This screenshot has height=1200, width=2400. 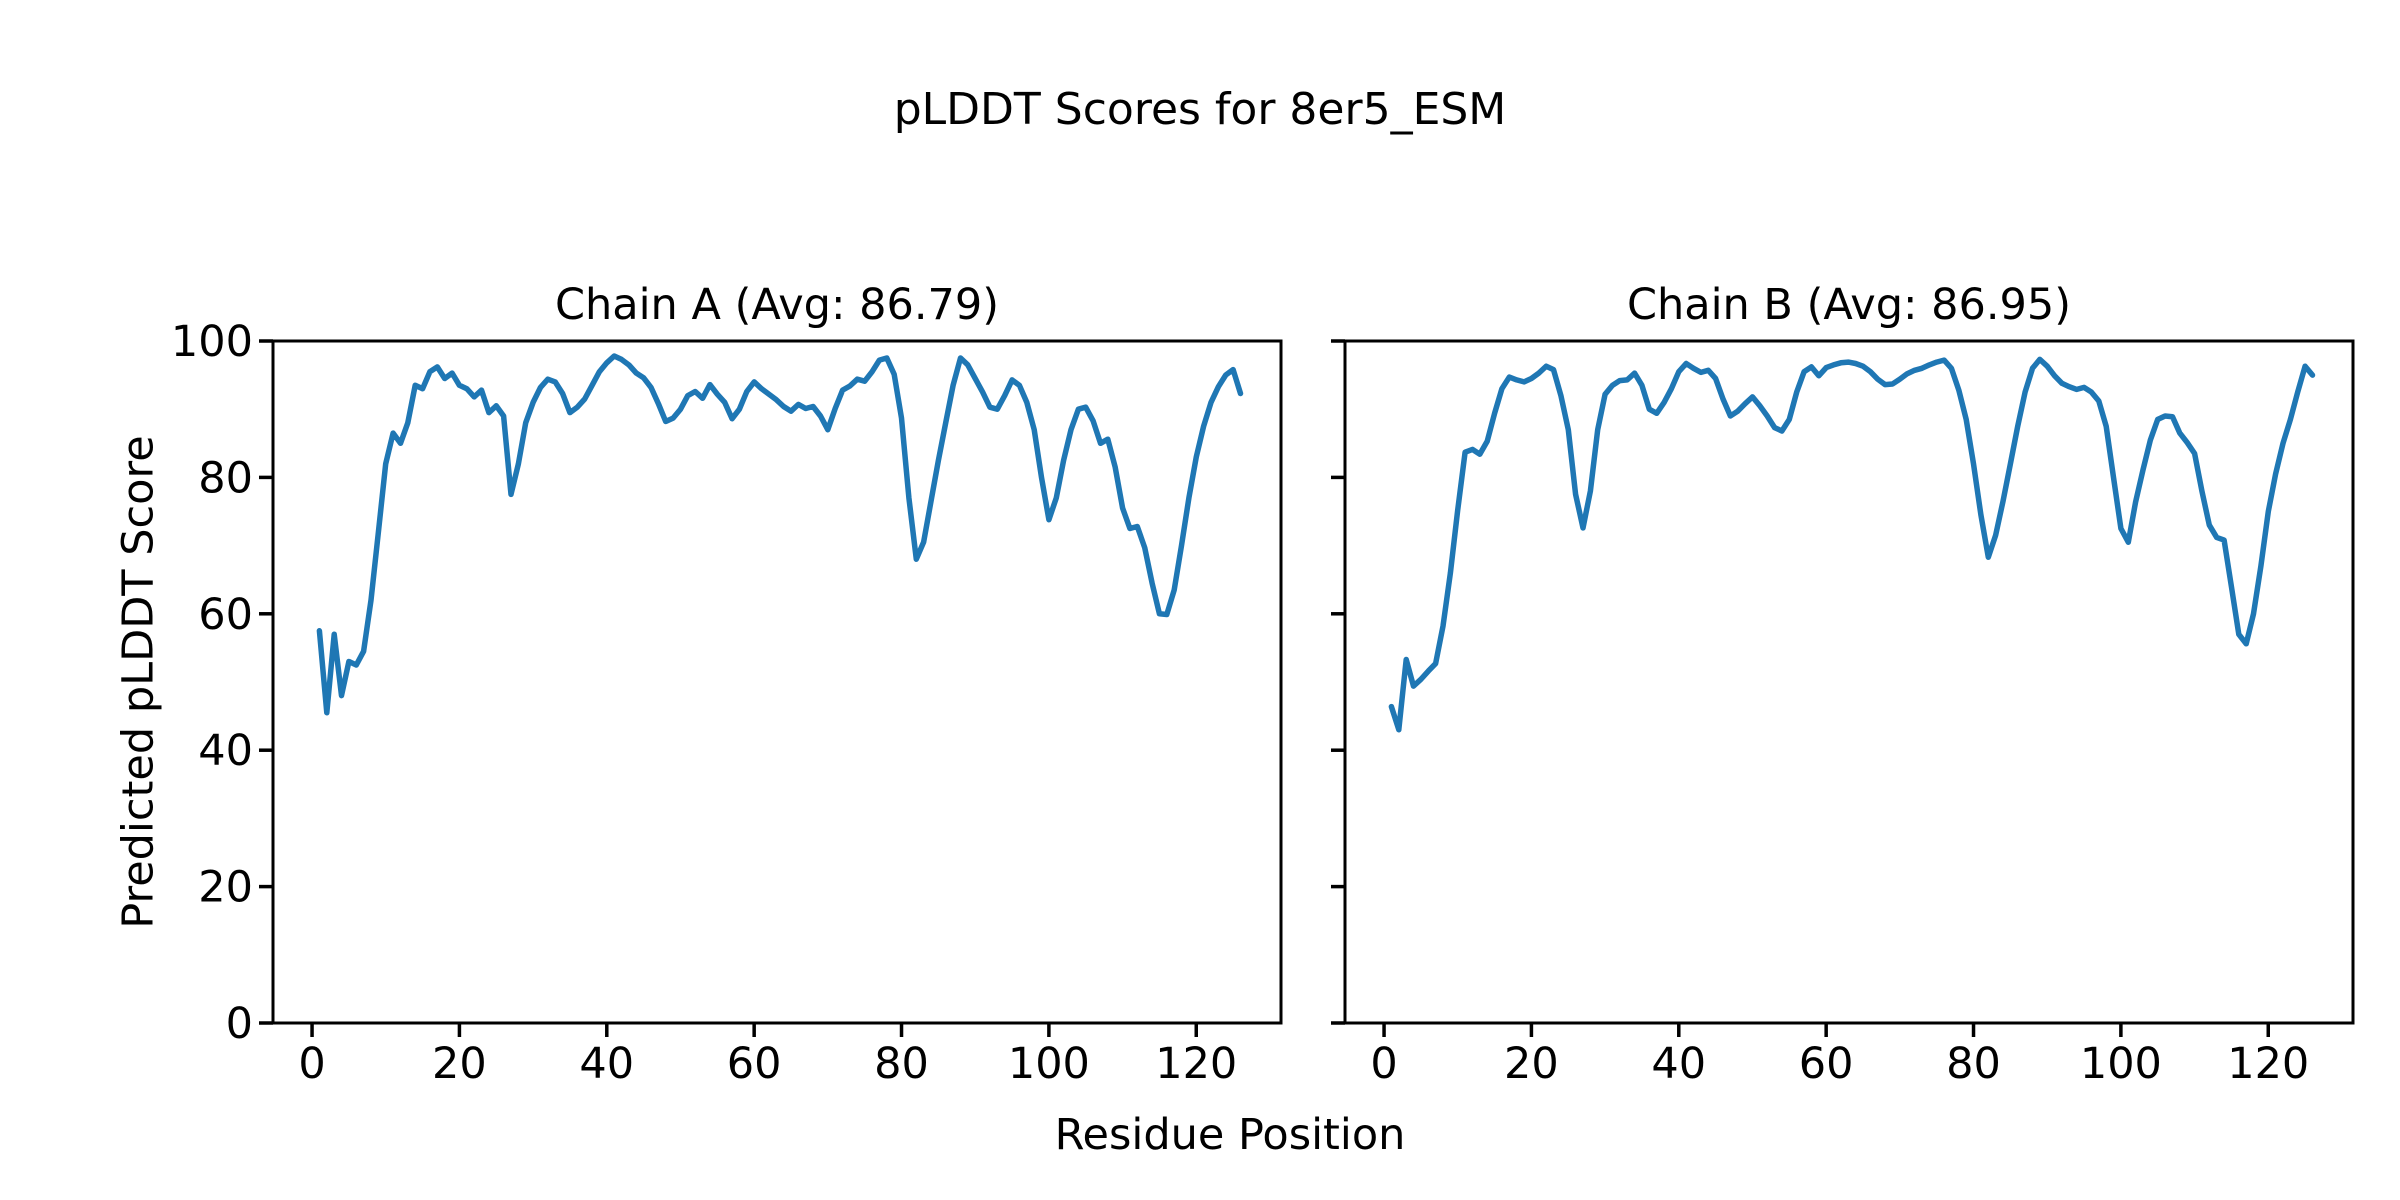 I want to click on chain-a-x-tick-label: 100, so click(x=1049, y=1064).